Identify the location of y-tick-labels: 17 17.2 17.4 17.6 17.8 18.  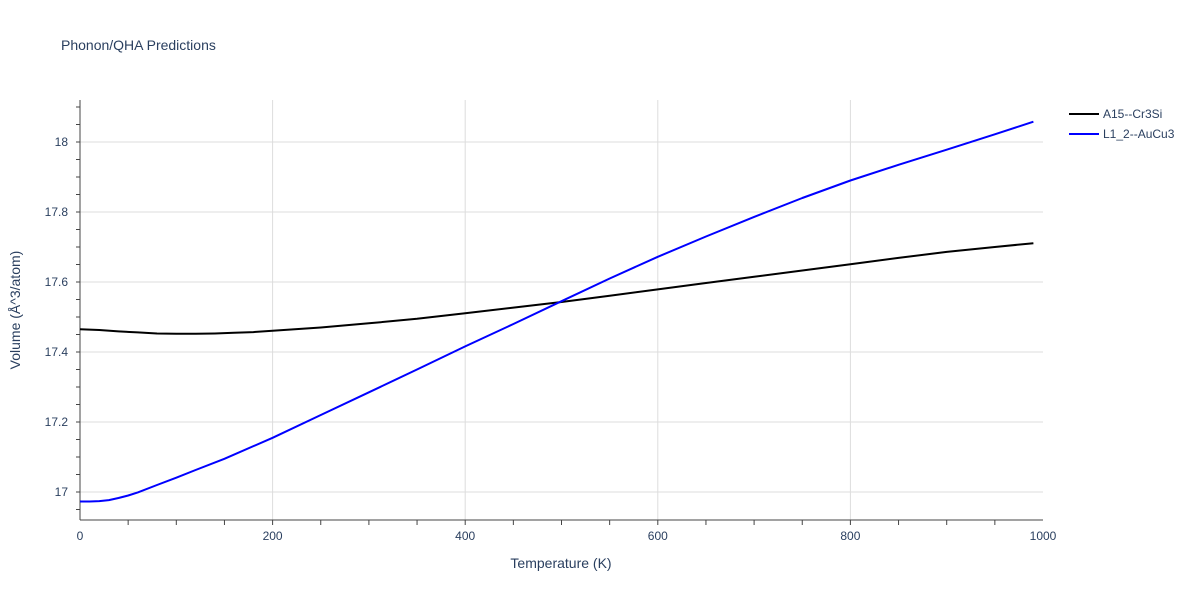
(57, 317).